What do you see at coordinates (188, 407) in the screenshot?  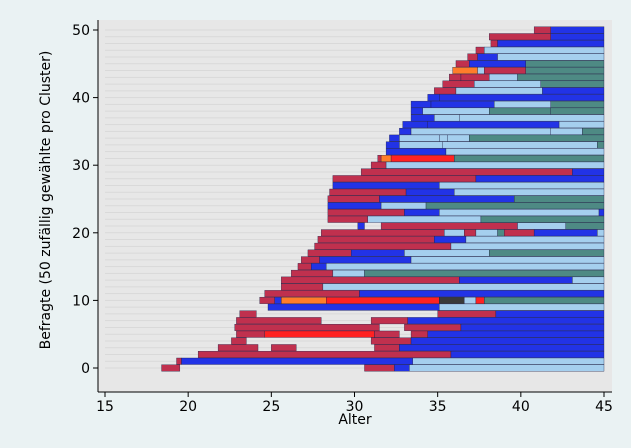 I see `x-tick-label: 20` at bounding box center [188, 407].